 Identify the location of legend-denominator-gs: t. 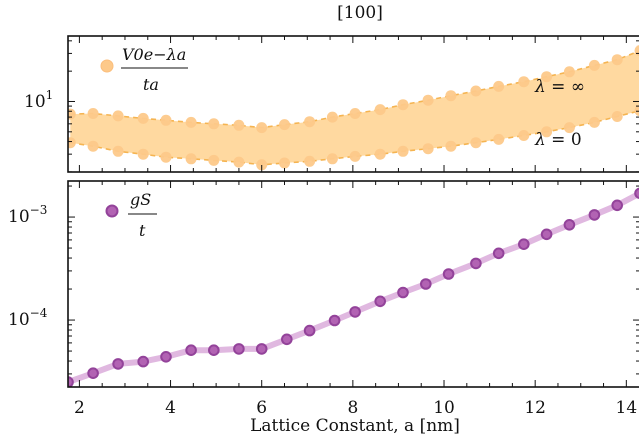
(142, 230).